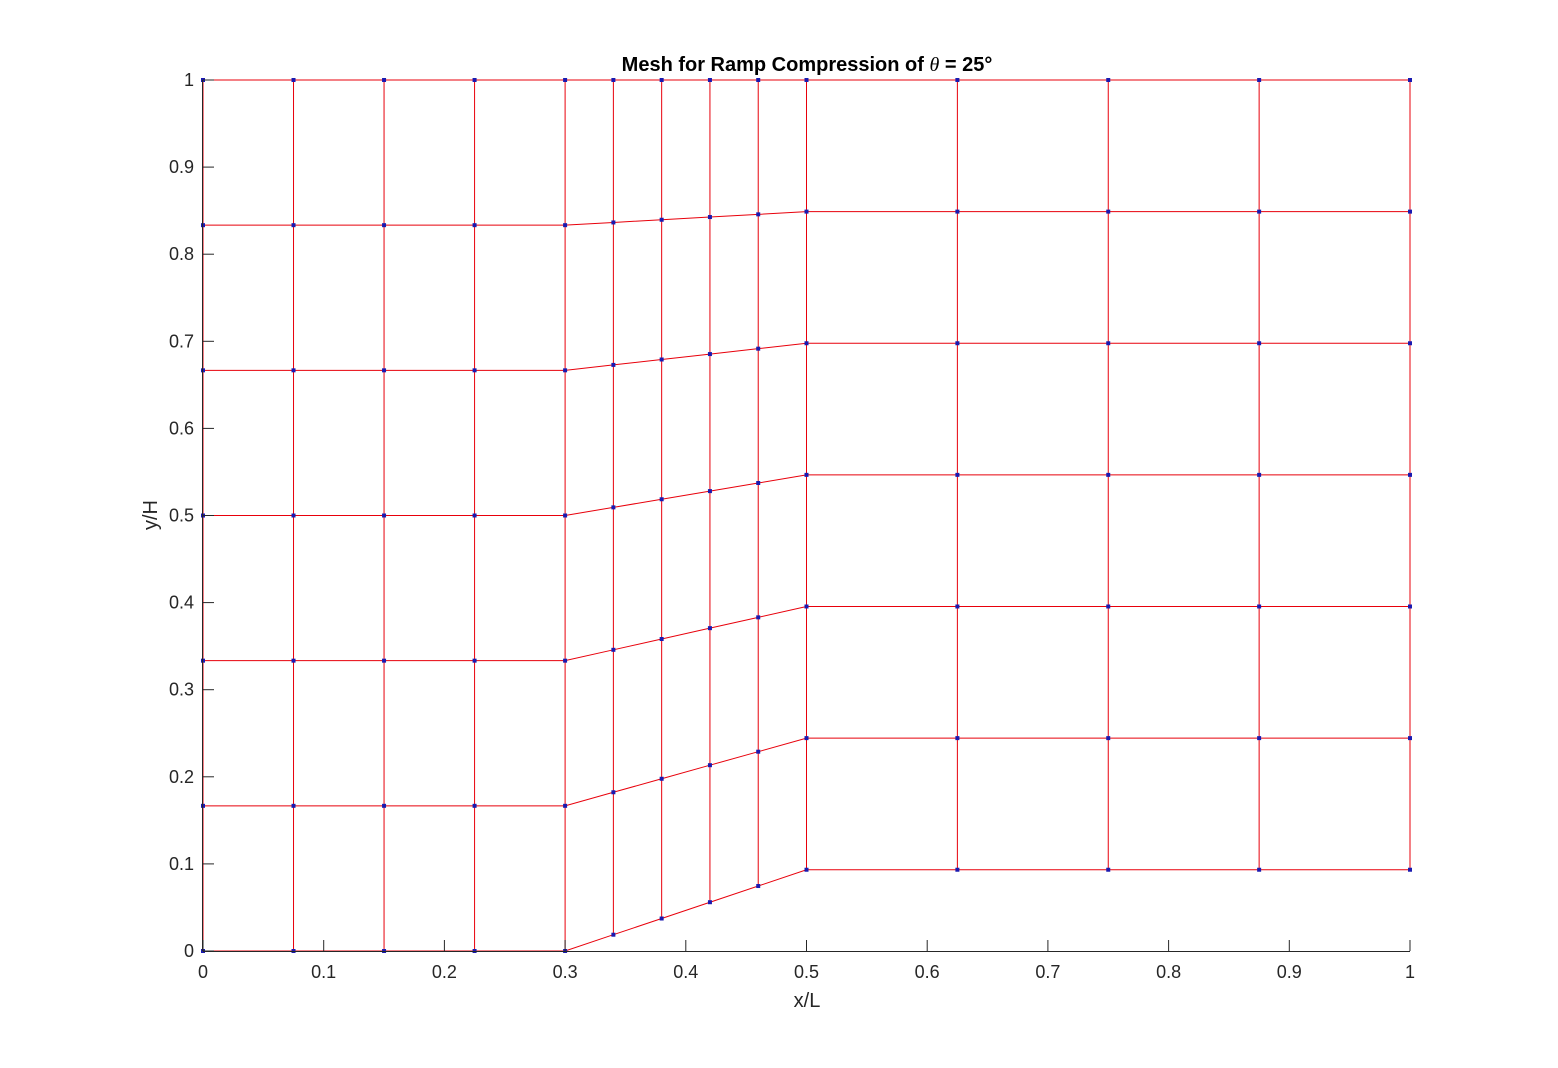 This screenshot has width=1558, height=1068. Describe the element at coordinates (189, 951) in the screenshot. I see `y-tick-label: 0` at that location.